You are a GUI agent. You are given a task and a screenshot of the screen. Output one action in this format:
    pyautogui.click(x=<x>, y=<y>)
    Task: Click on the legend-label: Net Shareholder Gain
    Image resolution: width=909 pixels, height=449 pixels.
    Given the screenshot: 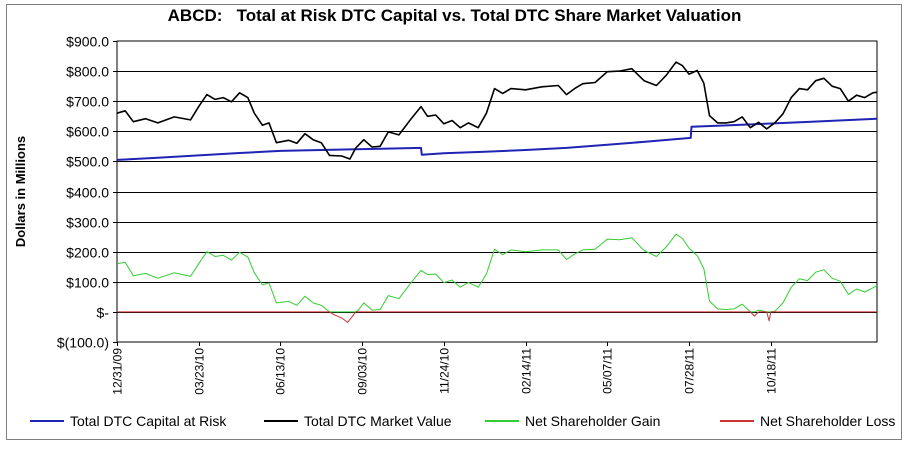 What is the action you would take?
    pyautogui.click(x=593, y=421)
    